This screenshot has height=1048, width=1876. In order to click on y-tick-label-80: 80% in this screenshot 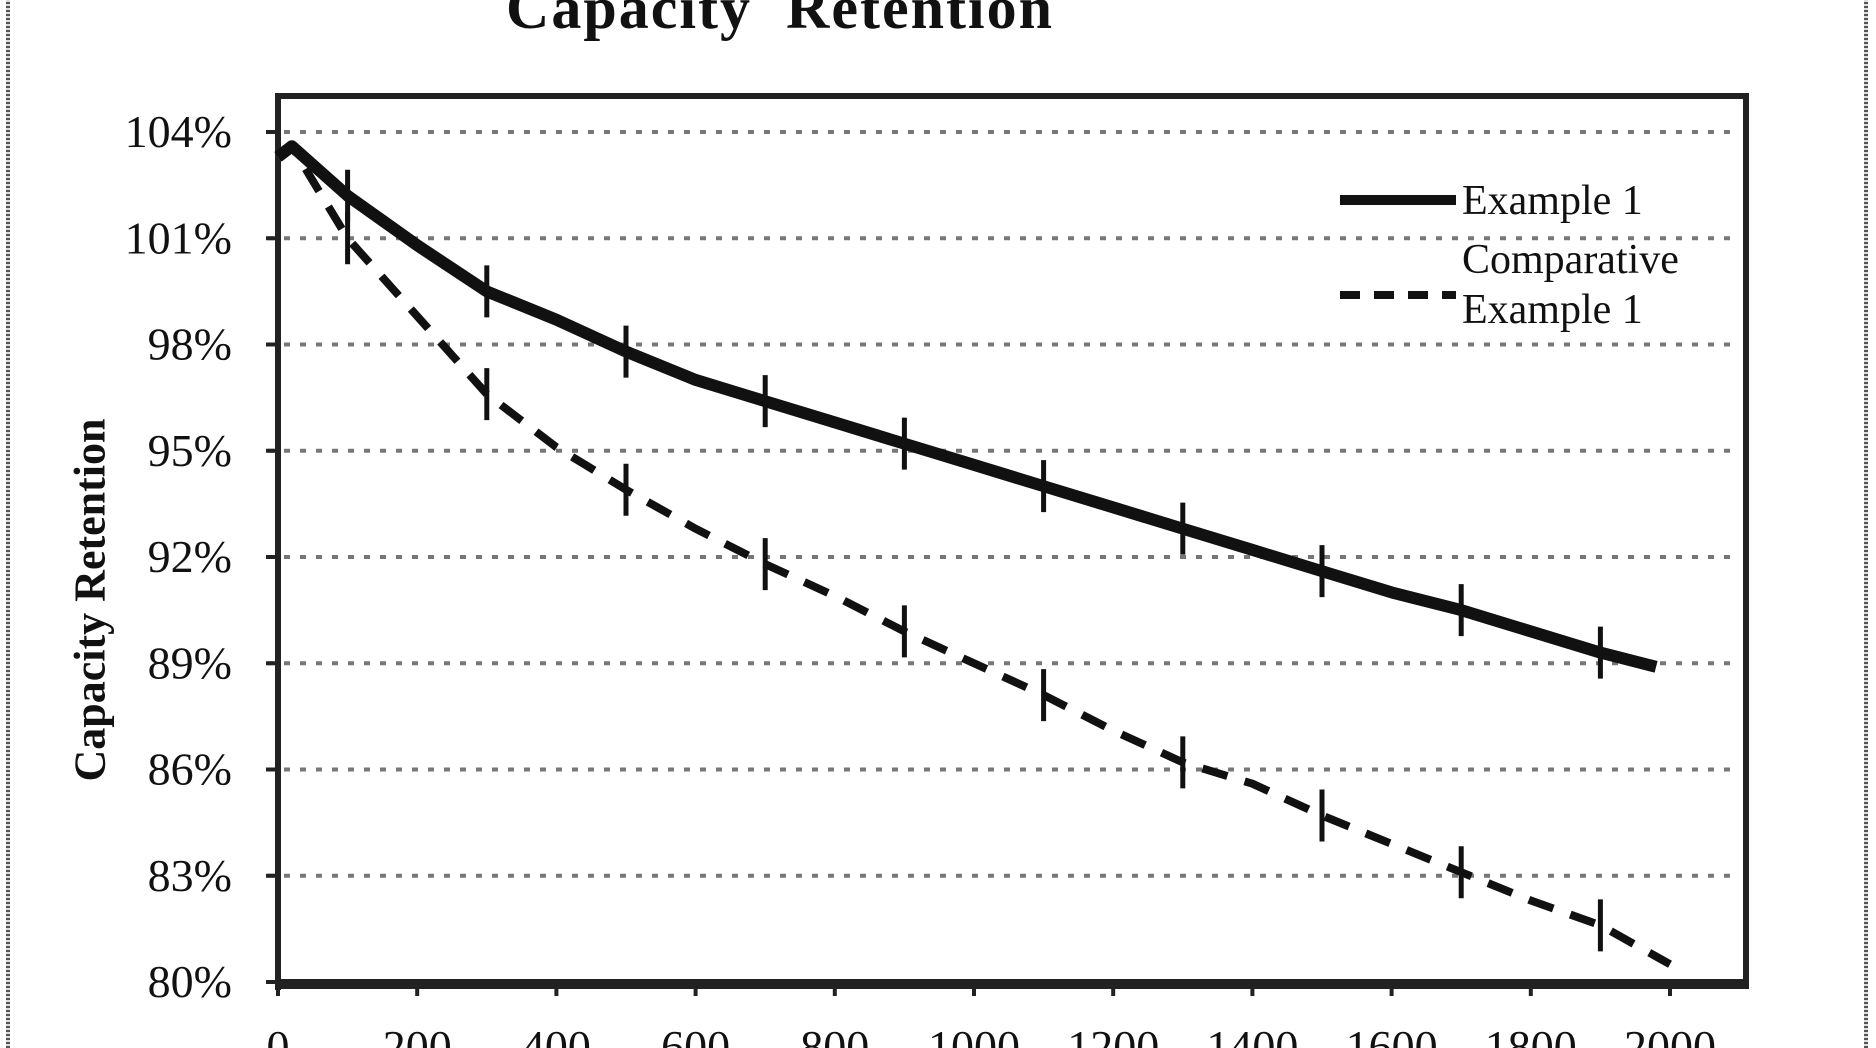, I will do `click(190, 981)`.